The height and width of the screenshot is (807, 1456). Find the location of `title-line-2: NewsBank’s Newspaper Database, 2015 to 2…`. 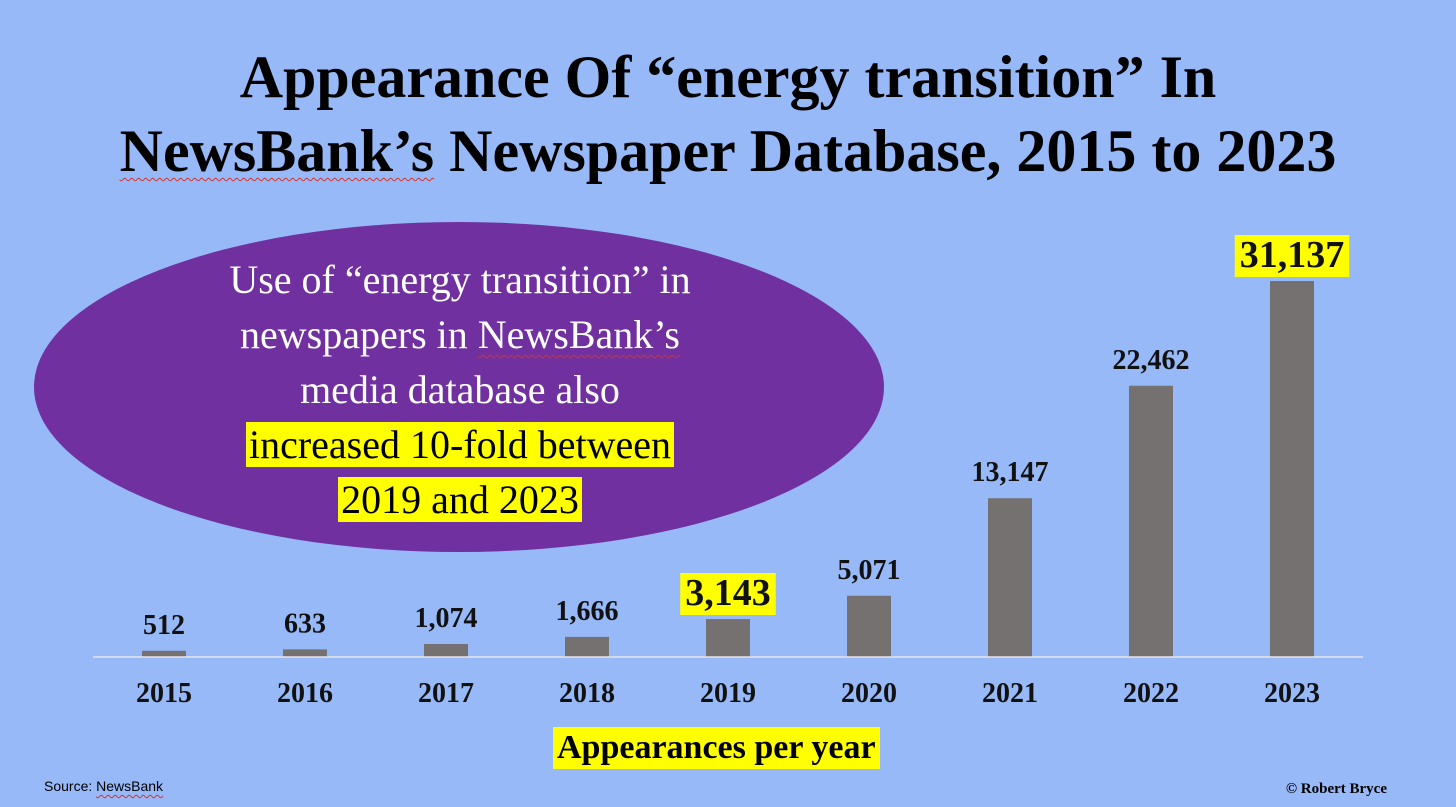

title-line-2: NewsBank’s Newspaper Database, 2015 to 2… is located at coordinates (728, 151).